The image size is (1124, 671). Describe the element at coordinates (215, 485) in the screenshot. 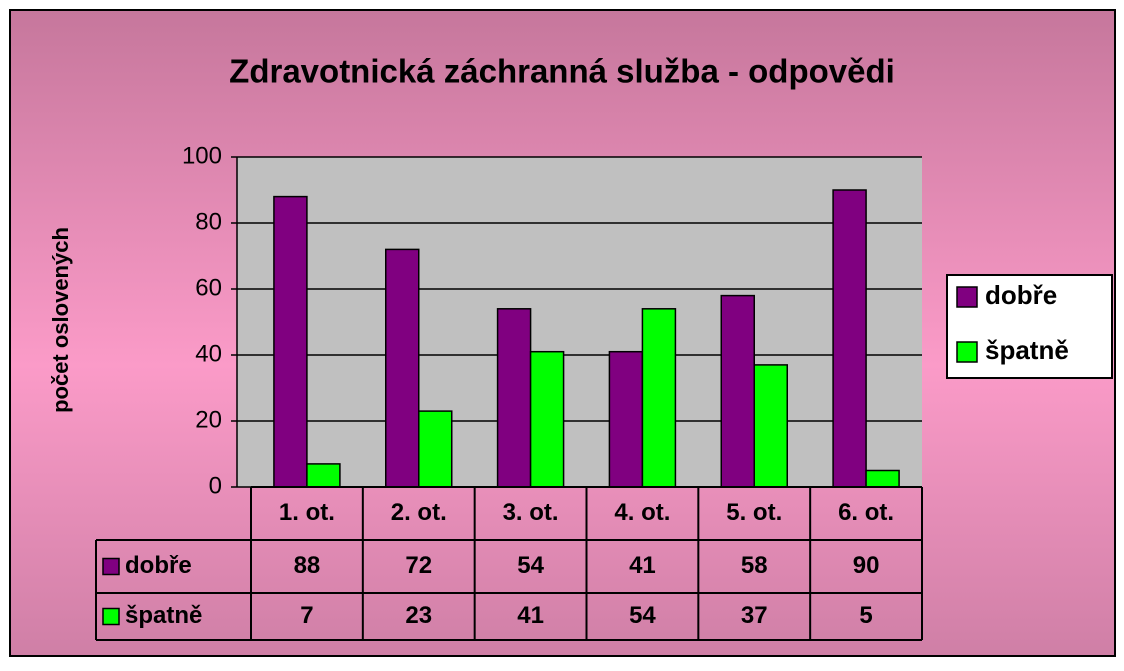

I see `y-tick-label: 0` at that location.